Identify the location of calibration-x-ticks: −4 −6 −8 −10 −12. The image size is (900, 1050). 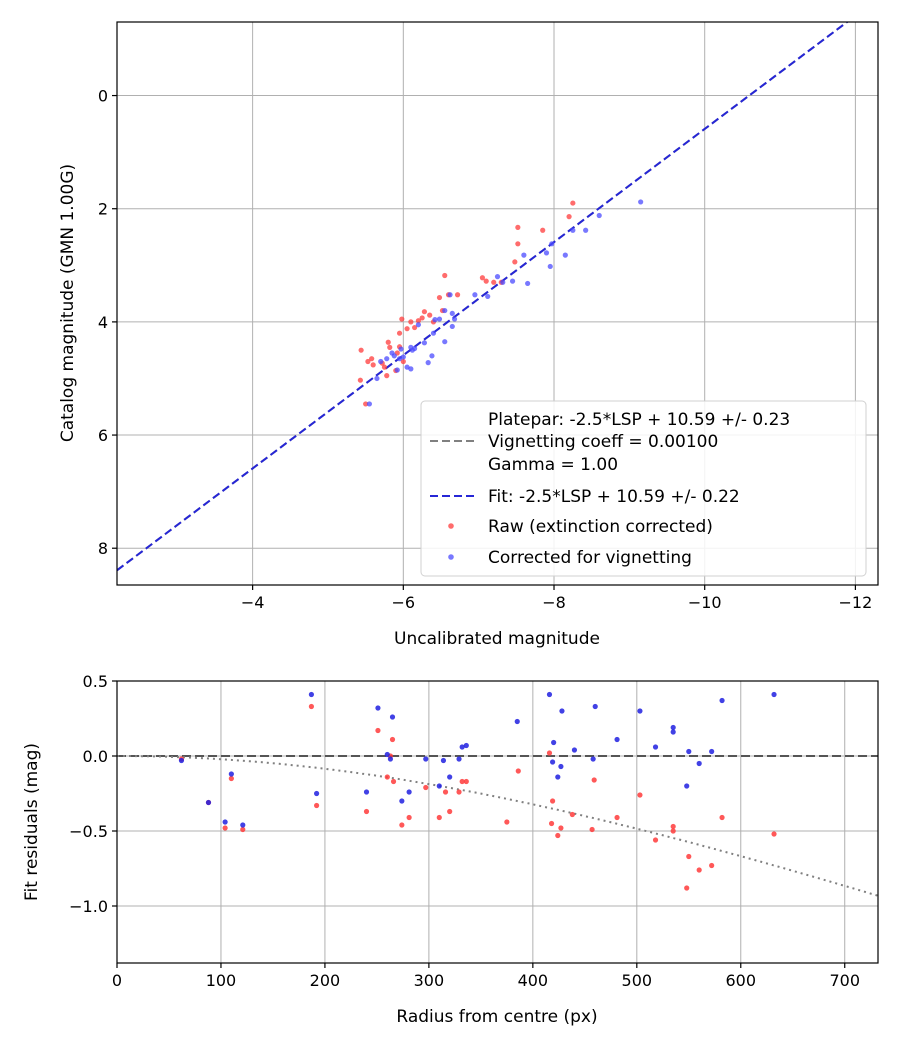
(556, 598).